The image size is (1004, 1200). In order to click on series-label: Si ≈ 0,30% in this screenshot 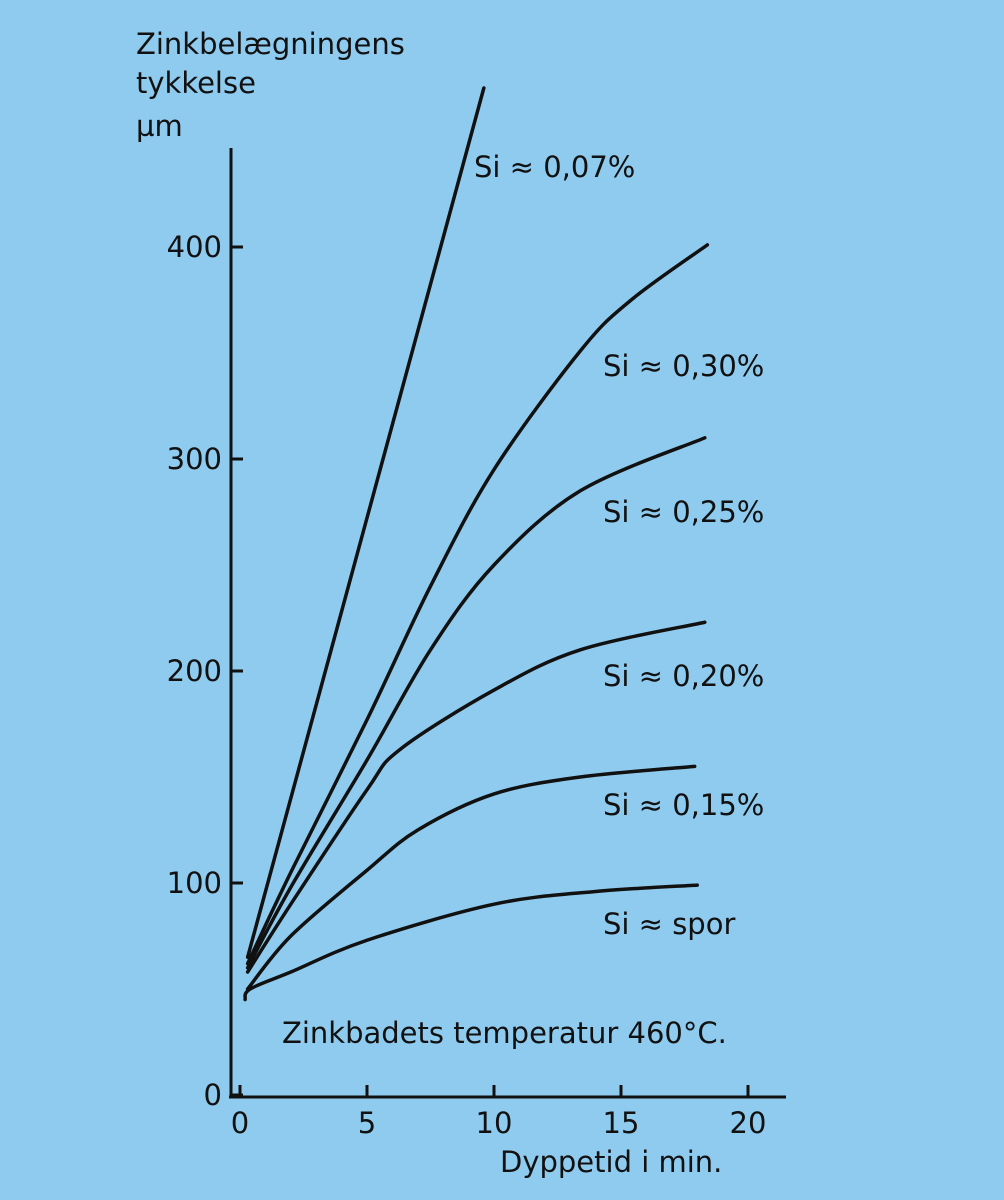, I will do `click(683, 366)`.